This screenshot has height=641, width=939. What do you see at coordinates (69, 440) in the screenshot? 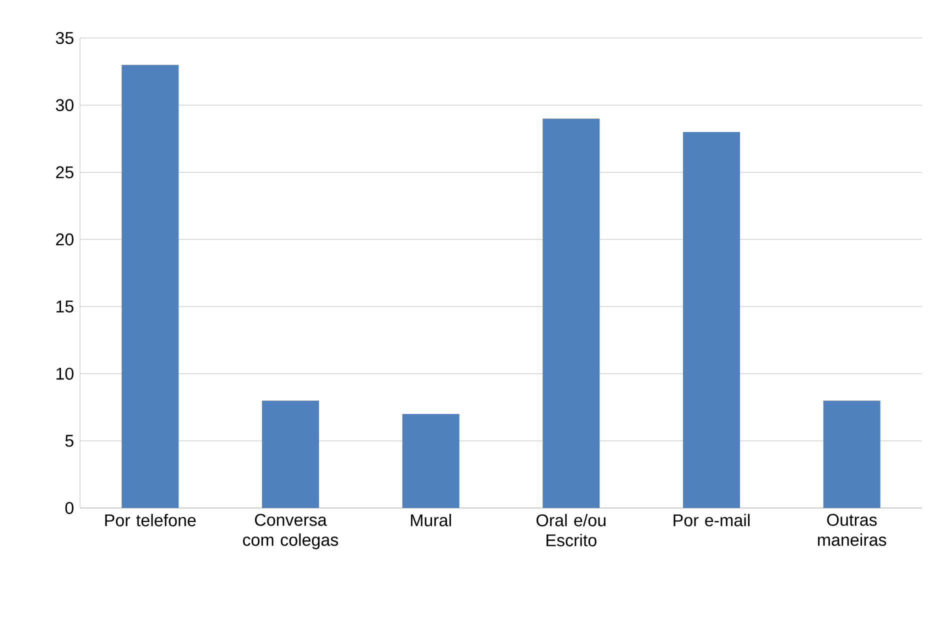
I see `y-tick-label: 5` at bounding box center [69, 440].